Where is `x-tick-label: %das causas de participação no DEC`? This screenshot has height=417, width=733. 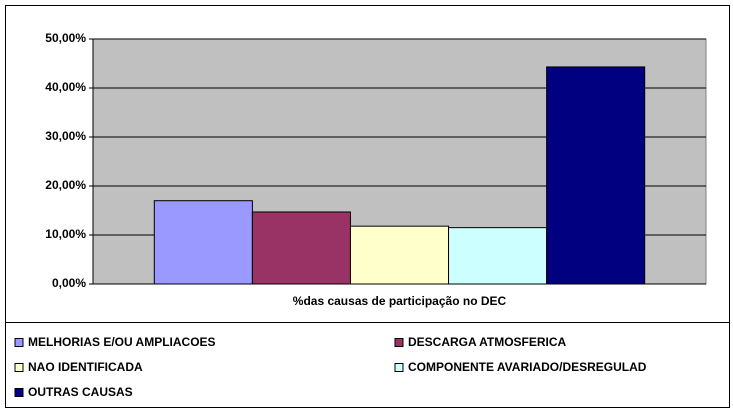
x-tick-label: %das causas de participação no DEC is located at coordinates (400, 301).